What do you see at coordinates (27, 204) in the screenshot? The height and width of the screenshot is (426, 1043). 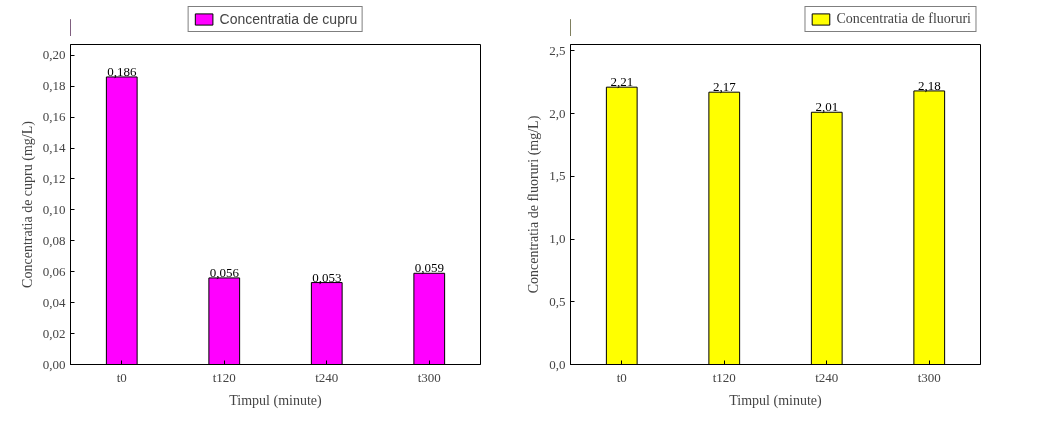 I see `y-axis-title: Concentratia de cupru (mg/L)` at bounding box center [27, 204].